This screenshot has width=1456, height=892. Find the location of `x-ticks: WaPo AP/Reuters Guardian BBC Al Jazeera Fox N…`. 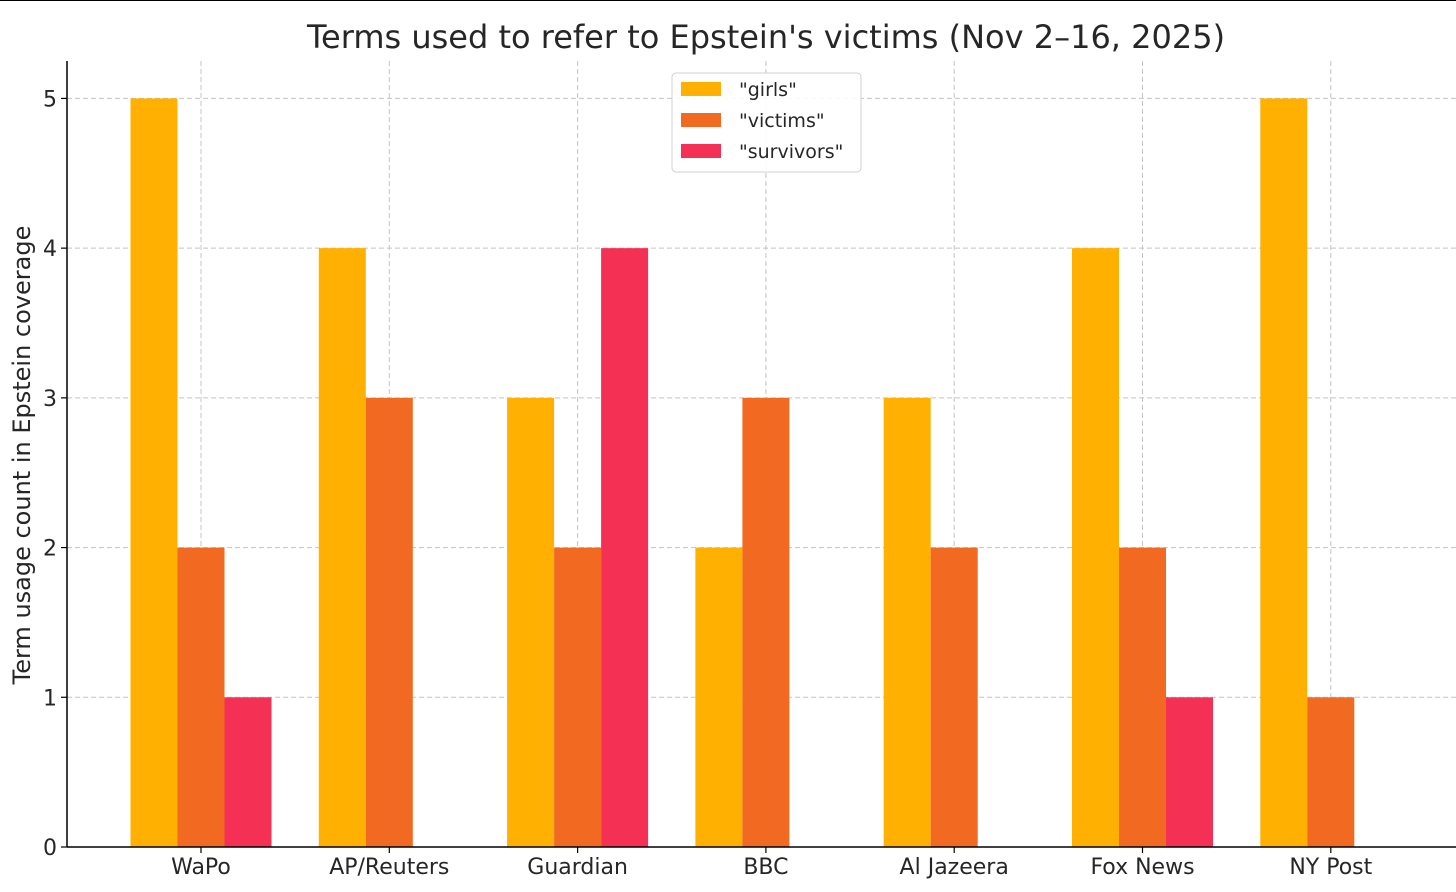

x-ticks: WaPo AP/Reuters Guardian BBC Al Jazeera Fox N… is located at coordinates (772, 863).